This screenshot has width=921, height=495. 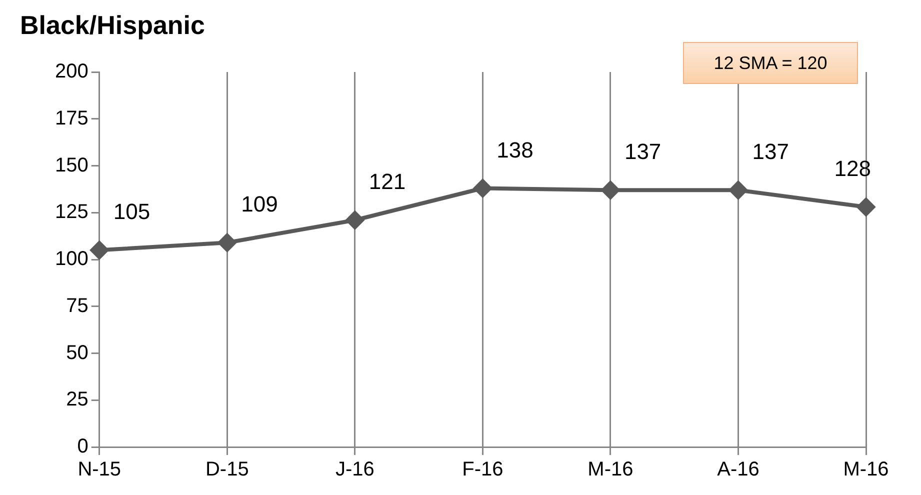 What do you see at coordinates (354, 469) in the screenshot?
I see `x-tick-label: J-16` at bounding box center [354, 469].